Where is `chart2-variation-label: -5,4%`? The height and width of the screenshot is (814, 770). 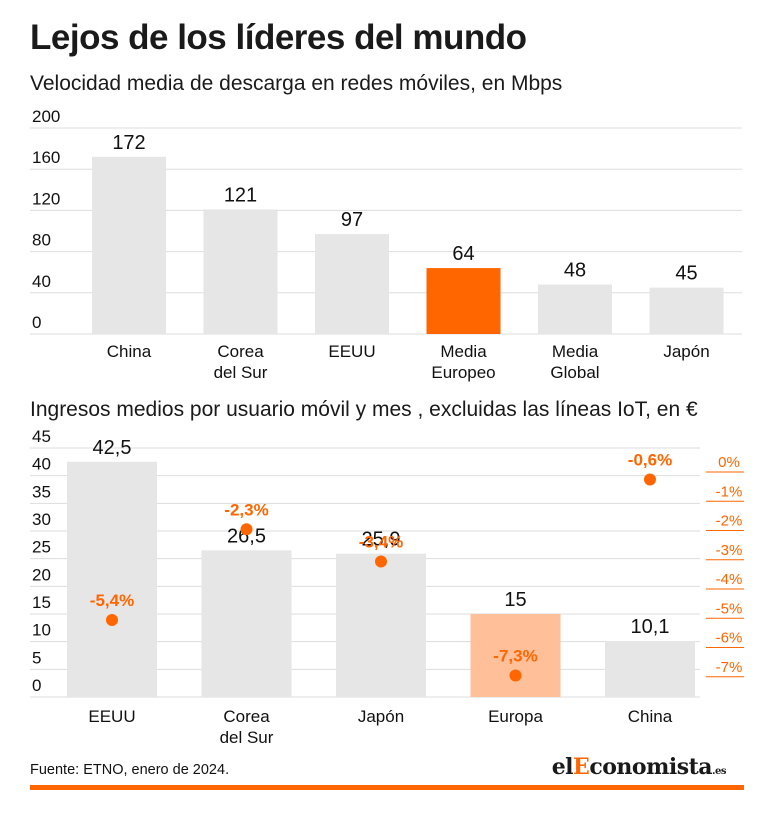
chart2-variation-label: -5,4% is located at coordinates (112, 600).